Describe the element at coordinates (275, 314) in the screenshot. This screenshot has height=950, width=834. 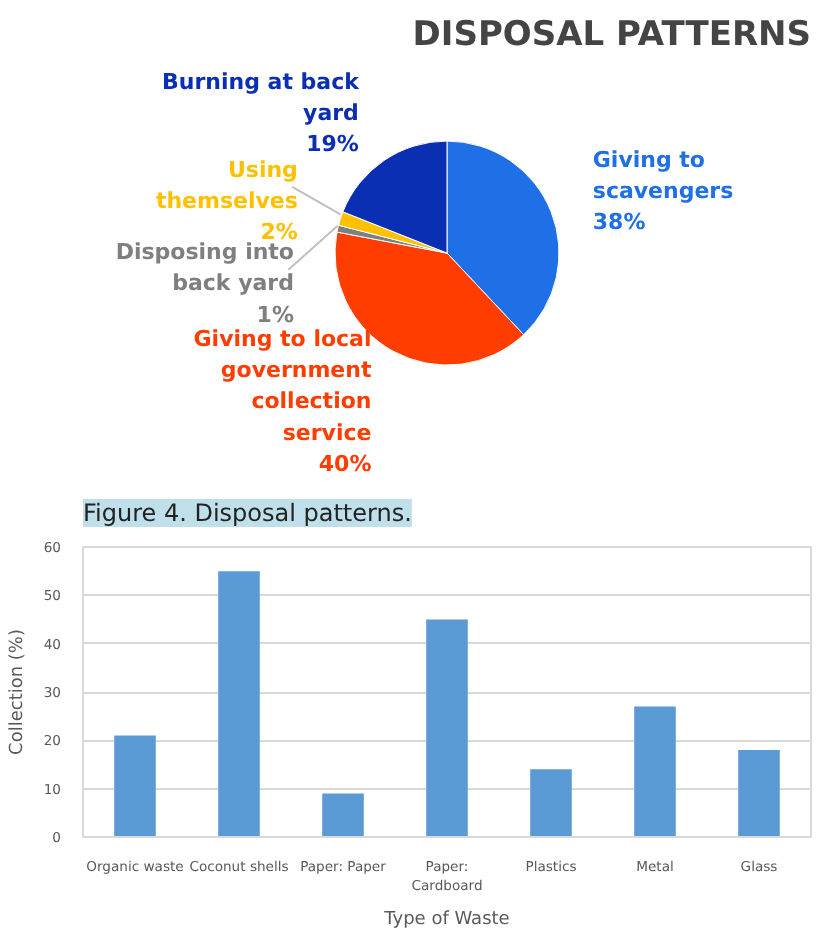
I see `data-label: 1%` at that location.